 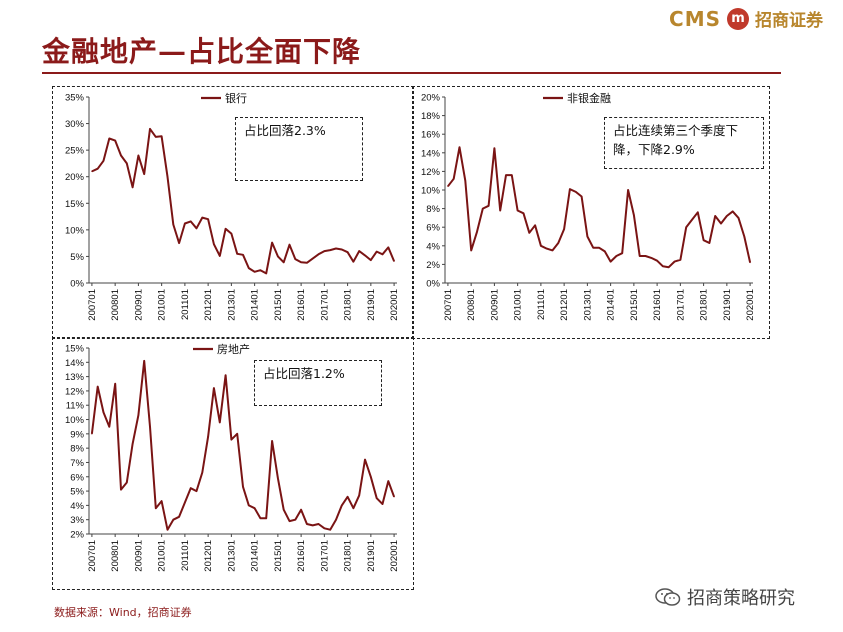 What do you see at coordinates (433, 284) in the screenshot?
I see `y-tick-label: 0%` at bounding box center [433, 284].